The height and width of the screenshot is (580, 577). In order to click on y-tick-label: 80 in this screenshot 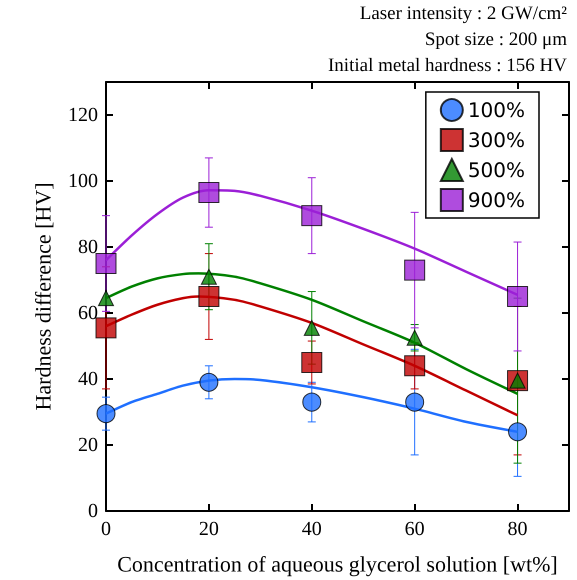, I will do `click(88, 247)`.